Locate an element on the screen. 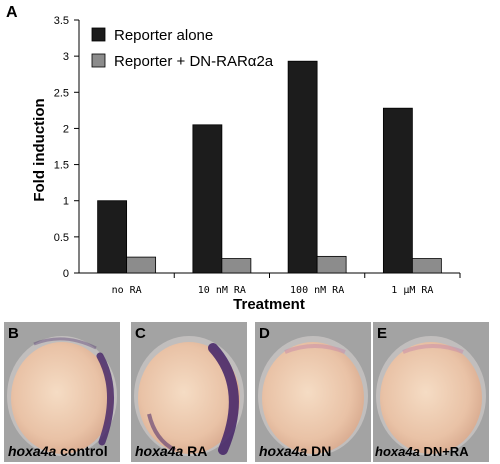  y-tick-label: 1.5 is located at coordinates (61, 166).